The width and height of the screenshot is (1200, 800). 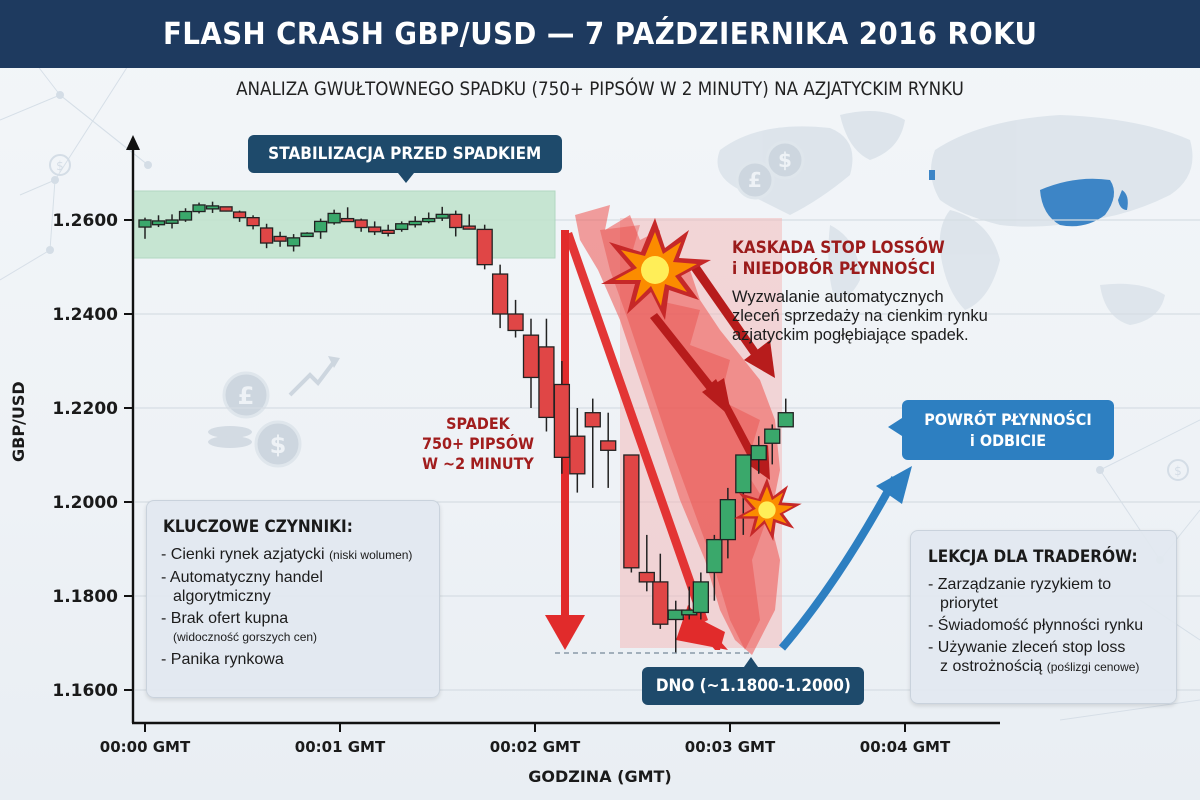 I want to click on svg-text: 1.2000, so click(x=85, y=503).